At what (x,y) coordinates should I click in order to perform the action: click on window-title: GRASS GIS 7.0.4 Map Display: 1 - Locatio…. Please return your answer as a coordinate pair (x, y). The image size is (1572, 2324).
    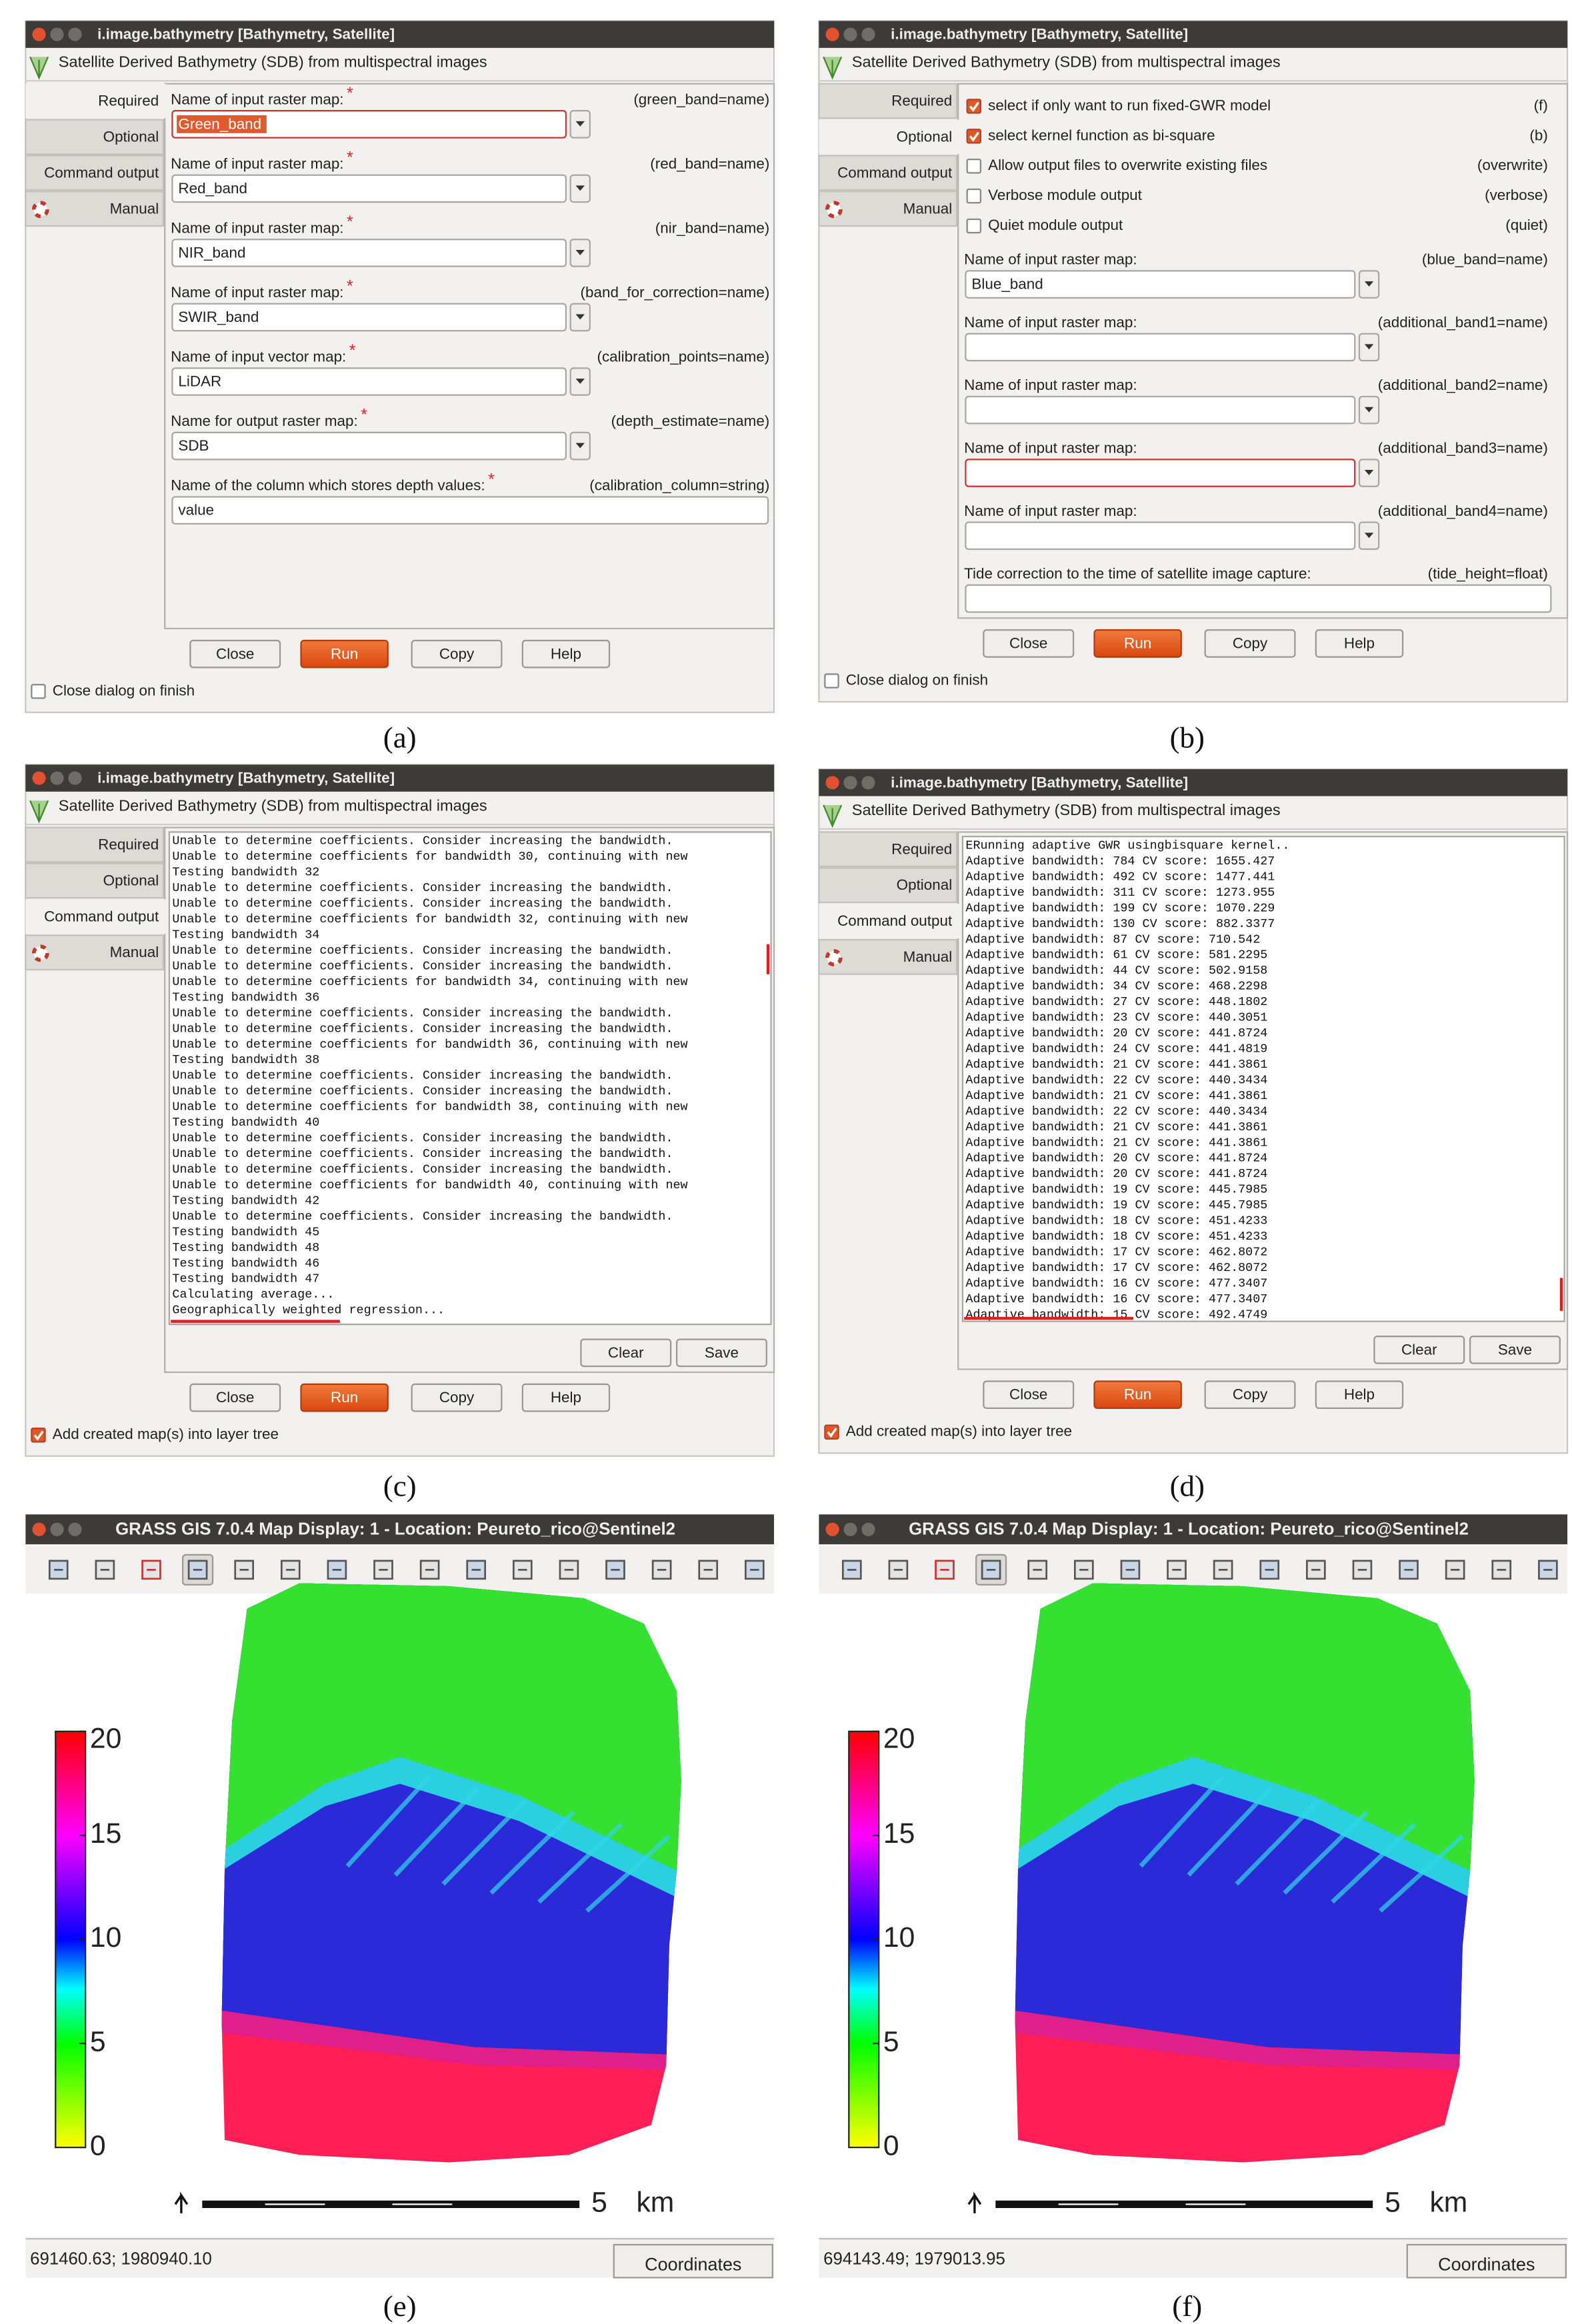
    Looking at the image, I should click on (1189, 1529).